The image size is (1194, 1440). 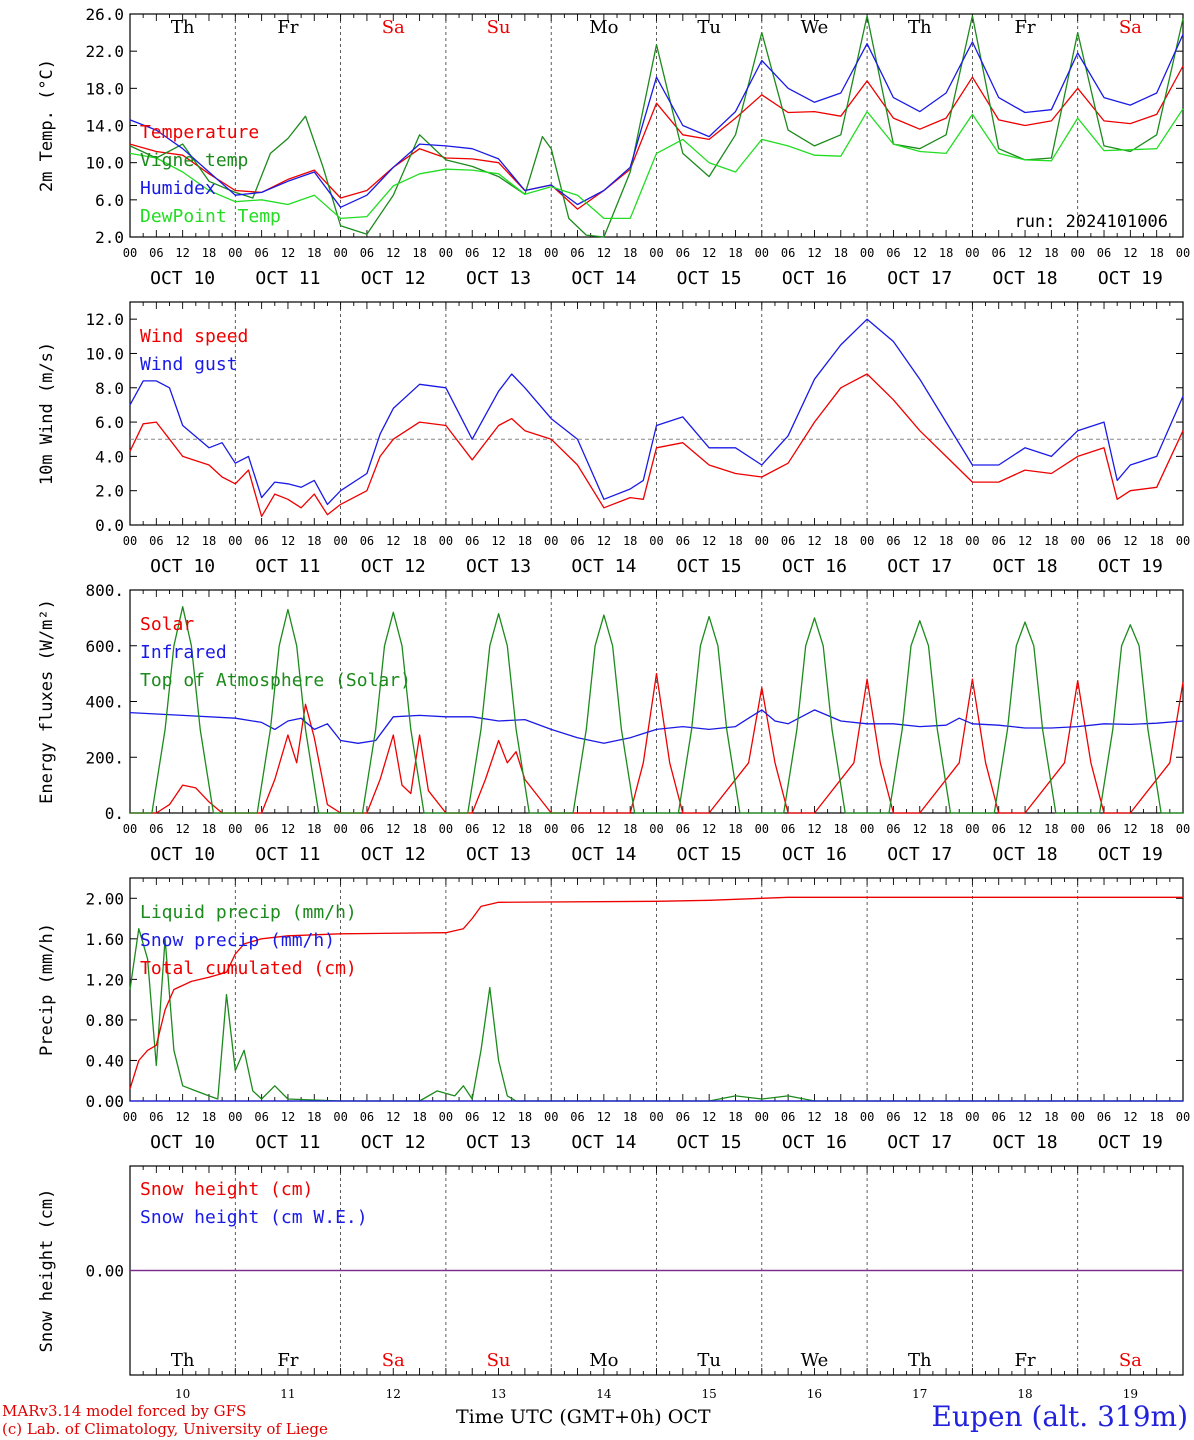 What do you see at coordinates (1059, 1416) in the screenshot?
I see `station-name: Eupen (alt. 319m)` at bounding box center [1059, 1416].